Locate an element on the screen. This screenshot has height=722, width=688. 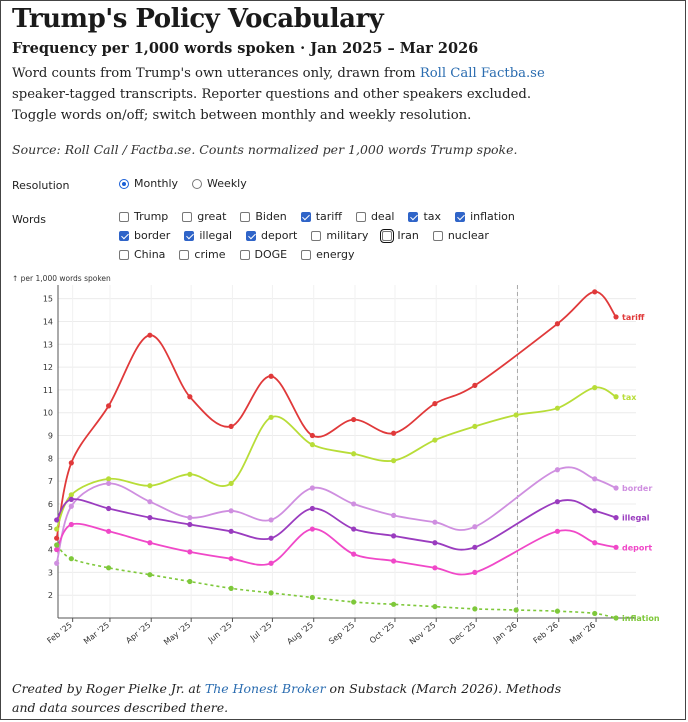
resolution-radio-weekly: Weekly is located at coordinates (219, 183).